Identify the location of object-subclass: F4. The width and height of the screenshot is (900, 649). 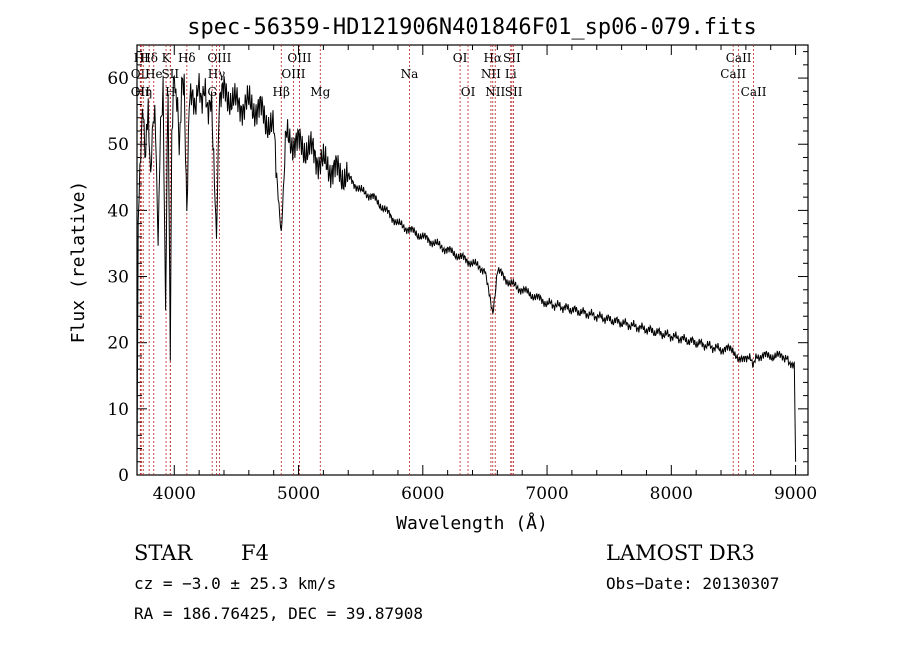
(255, 553).